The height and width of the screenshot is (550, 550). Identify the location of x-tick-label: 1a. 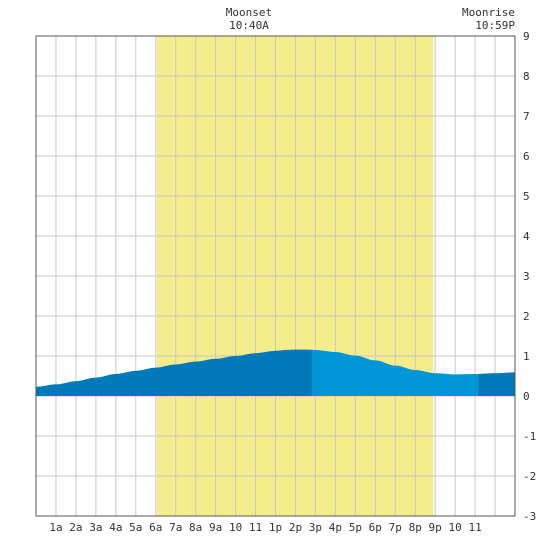
(55, 527).